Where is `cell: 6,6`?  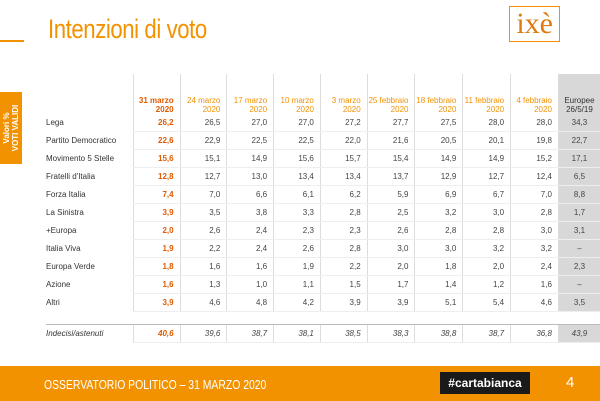
cell: 6,6 is located at coordinates (250, 194).